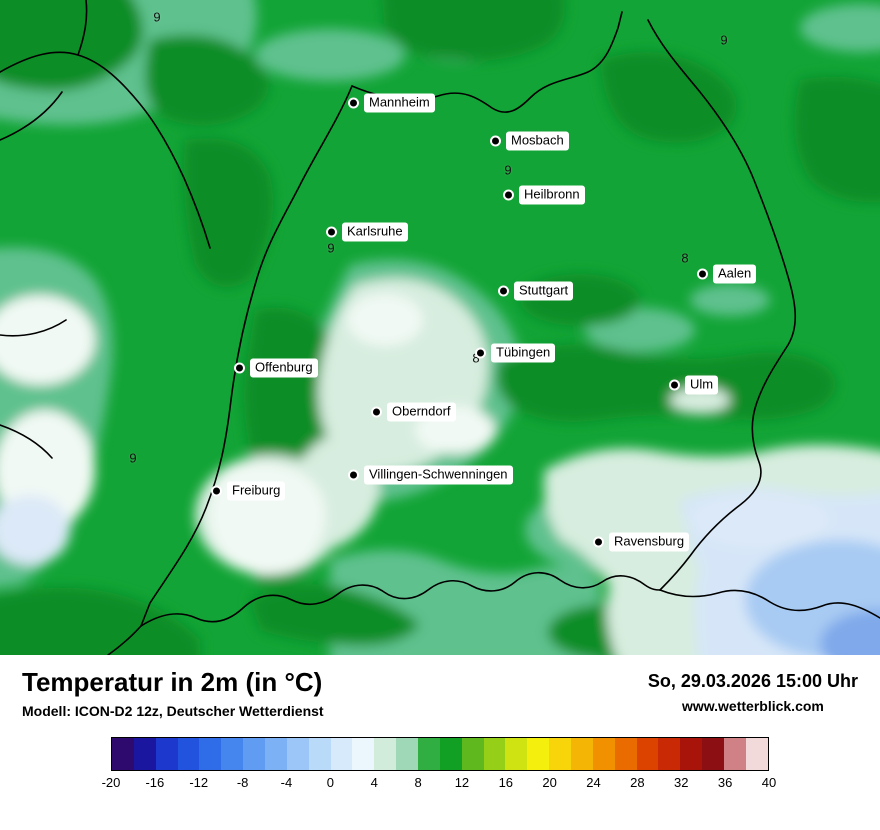 This screenshot has height=830, width=880. I want to click on city-label: Villingen-Schwenningen, so click(438, 475).